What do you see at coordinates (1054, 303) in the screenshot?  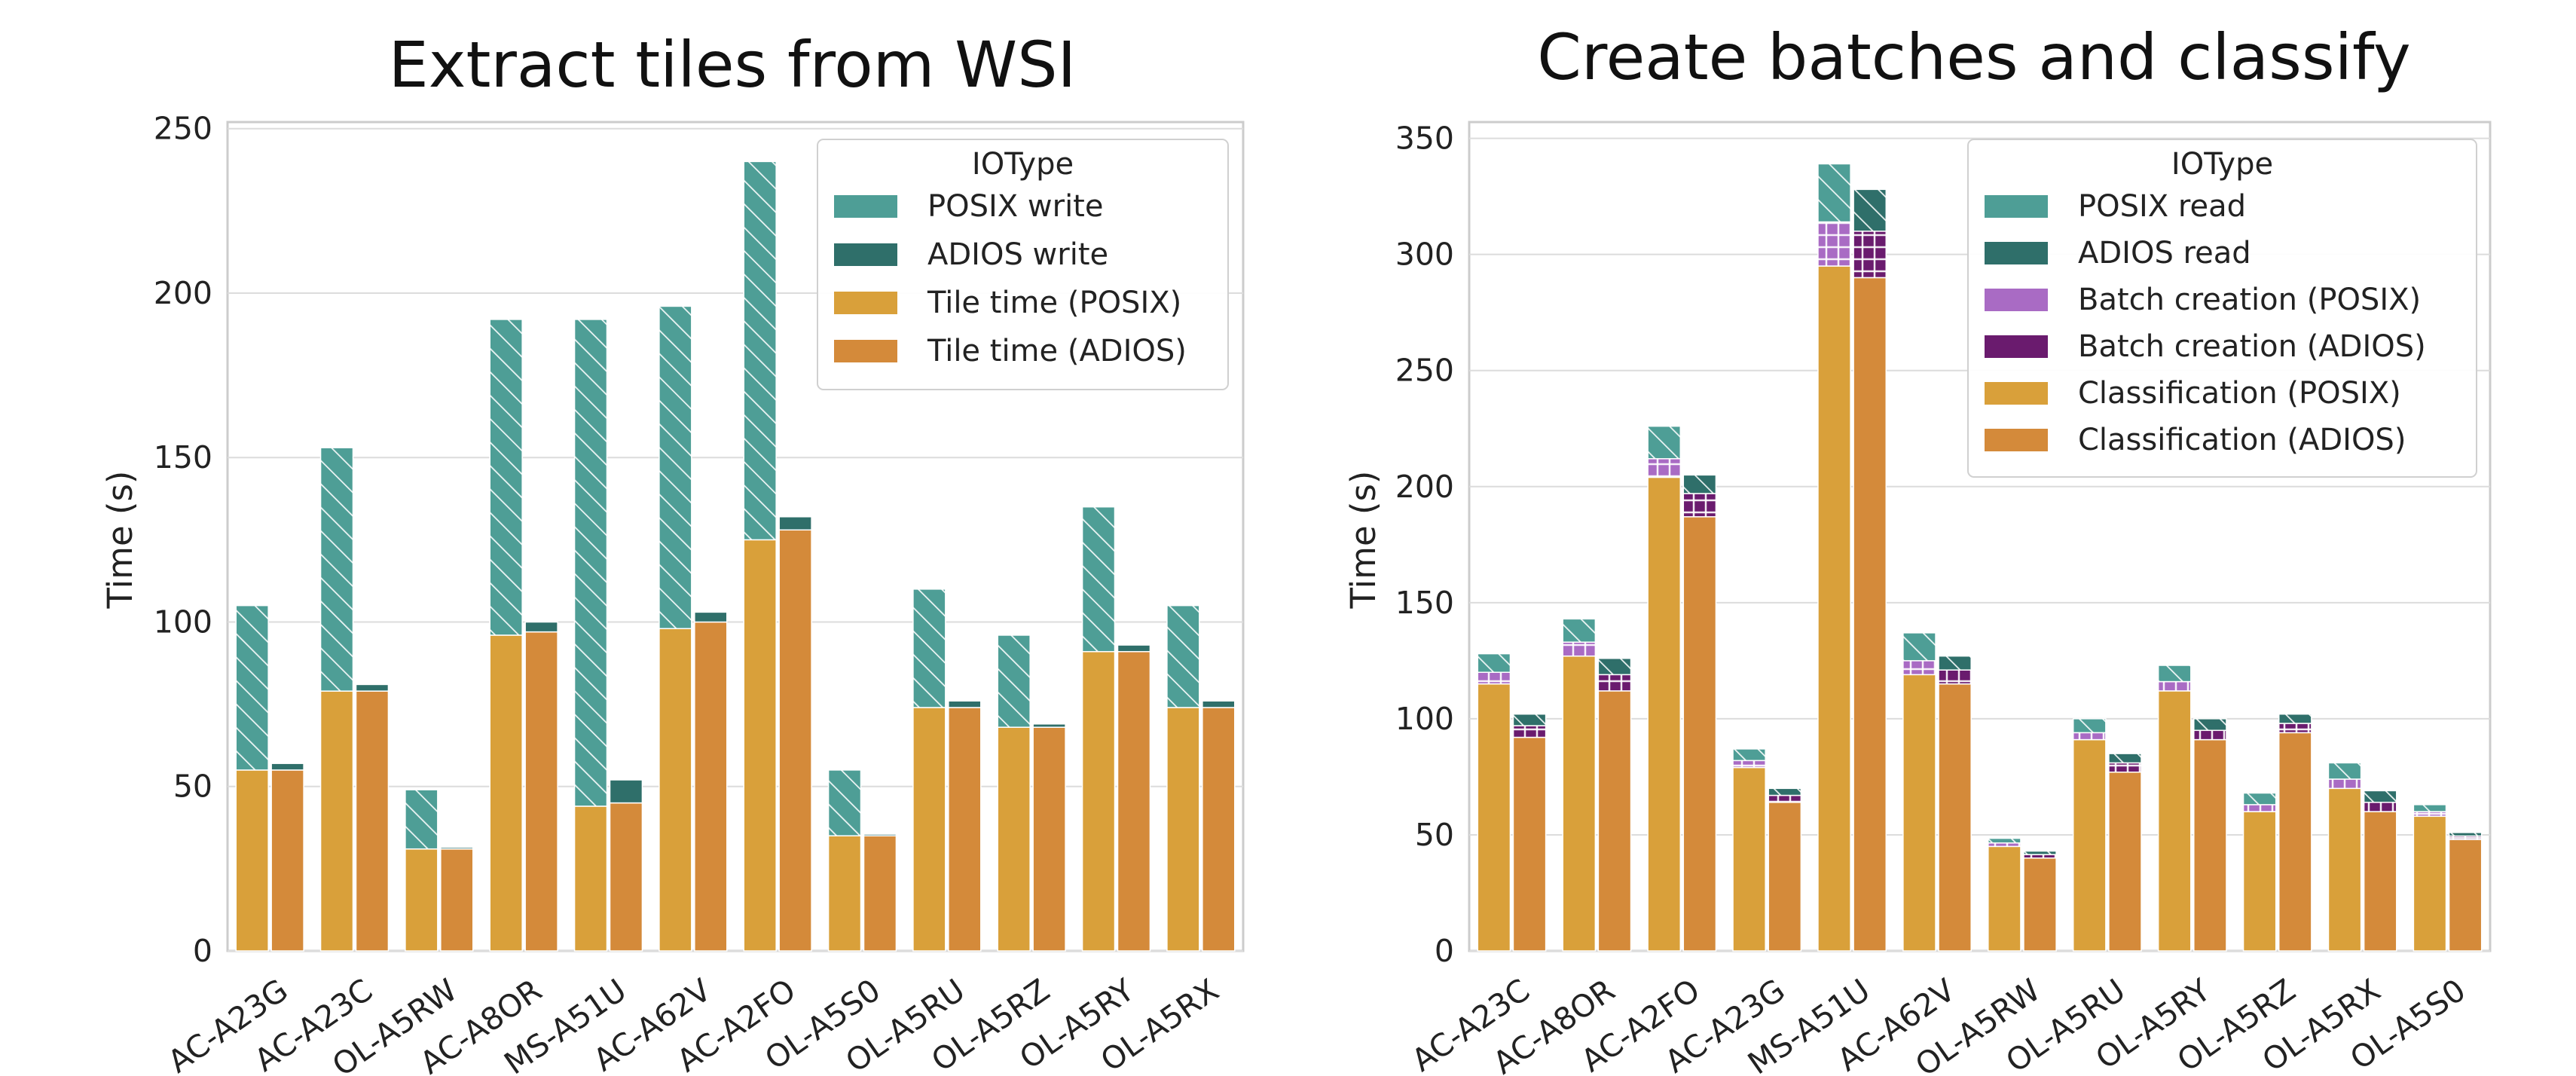 I see `legend-label: Tile time (POSIX)` at bounding box center [1054, 303].